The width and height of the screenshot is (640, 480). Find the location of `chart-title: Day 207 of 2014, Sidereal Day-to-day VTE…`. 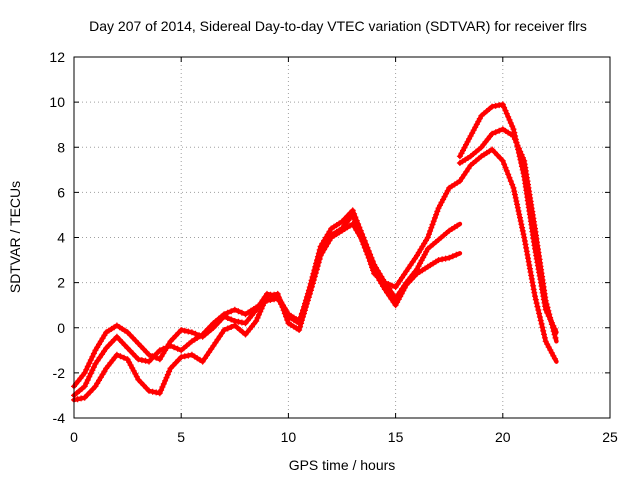

chart-title: Day 207 of 2014, Sidereal Day-to-day VTE… is located at coordinates (338, 26).